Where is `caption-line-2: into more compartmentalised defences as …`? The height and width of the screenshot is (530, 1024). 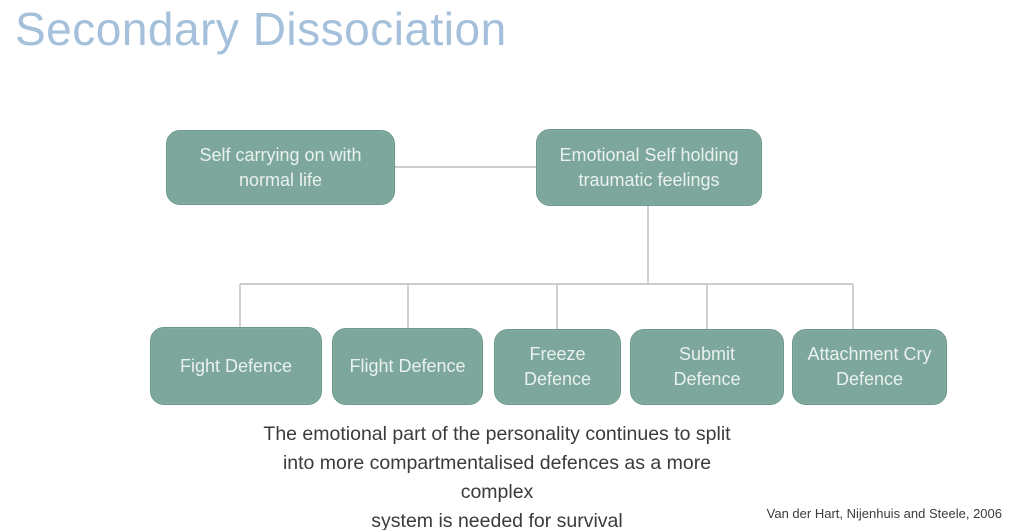 caption-line-2: into more compartmentalised defences as … is located at coordinates (497, 477).